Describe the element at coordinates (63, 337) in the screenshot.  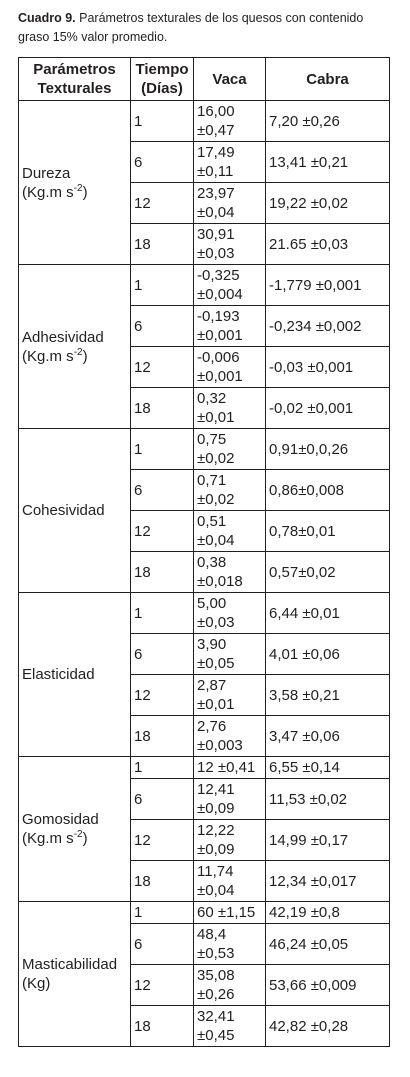
I see `group-name: Adhesividad` at that location.